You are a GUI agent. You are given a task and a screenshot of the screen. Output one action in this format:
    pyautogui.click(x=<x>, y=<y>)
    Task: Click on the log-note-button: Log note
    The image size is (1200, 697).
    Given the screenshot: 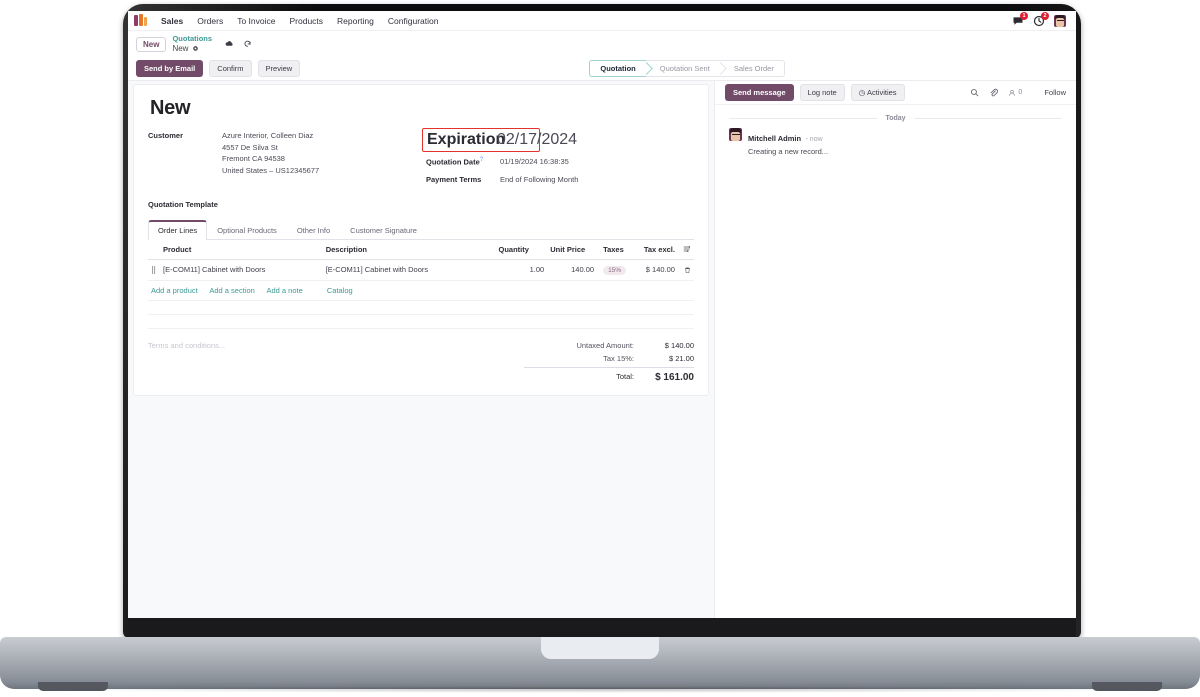 What is the action you would take?
    pyautogui.click(x=822, y=92)
    